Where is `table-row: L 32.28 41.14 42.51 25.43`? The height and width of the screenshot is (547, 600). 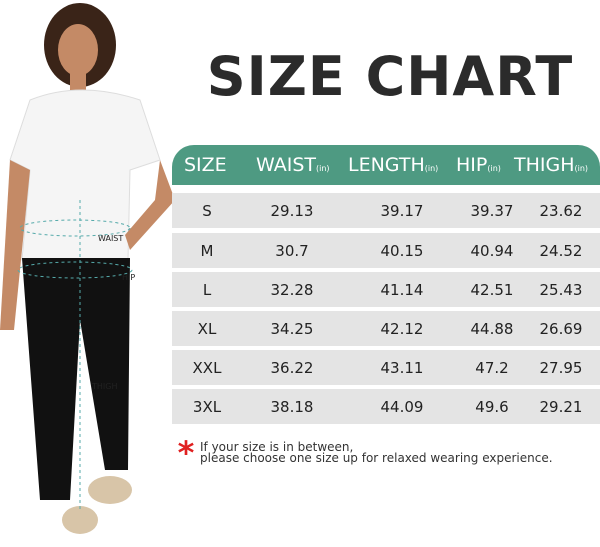
table-row: L 32.28 41.14 42.51 25.43 is located at coordinates (386, 289).